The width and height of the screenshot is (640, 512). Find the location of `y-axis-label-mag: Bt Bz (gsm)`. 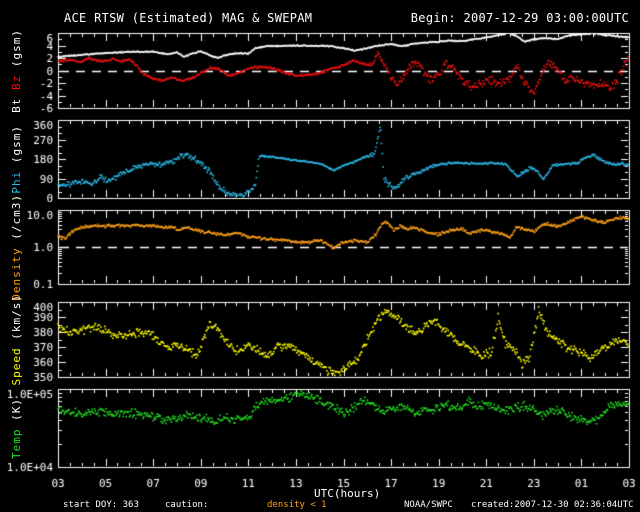

y-axis-label-mag: Bt Bz (gsm) is located at coordinates (16, 71).